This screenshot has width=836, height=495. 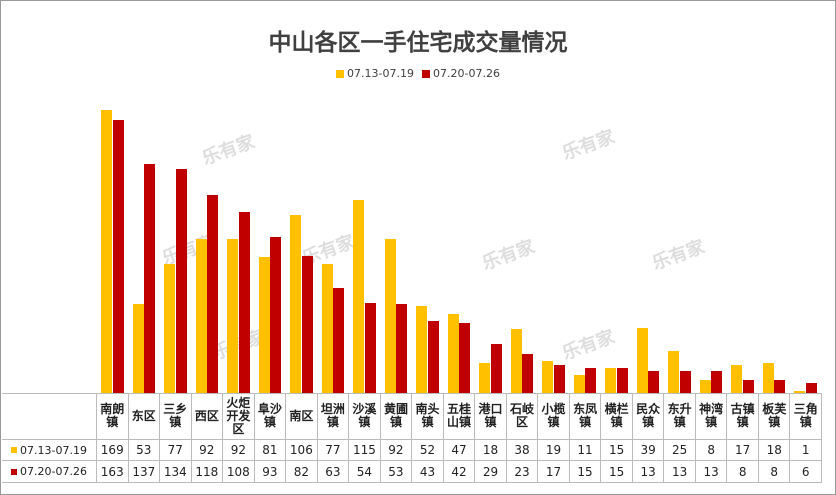 I want to click on table-value: 81, so click(x=270, y=450).